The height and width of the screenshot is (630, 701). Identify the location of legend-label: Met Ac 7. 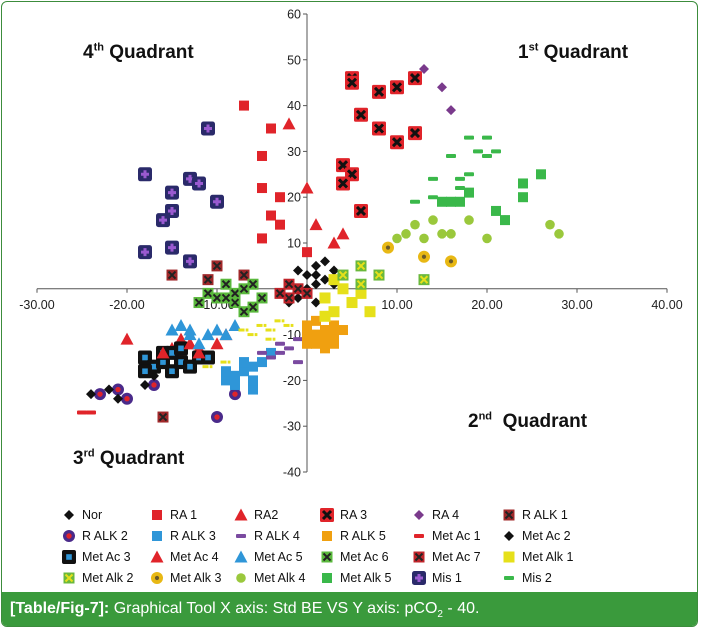
(456, 557).